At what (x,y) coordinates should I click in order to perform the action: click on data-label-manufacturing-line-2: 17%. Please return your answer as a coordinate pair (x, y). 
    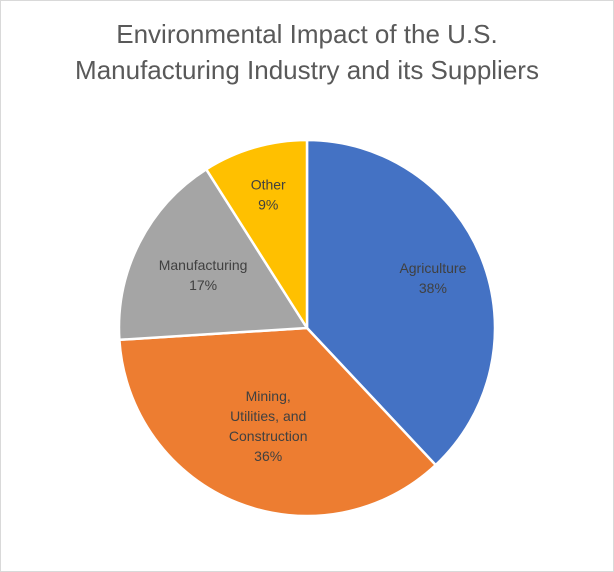
    Looking at the image, I should click on (203, 285).